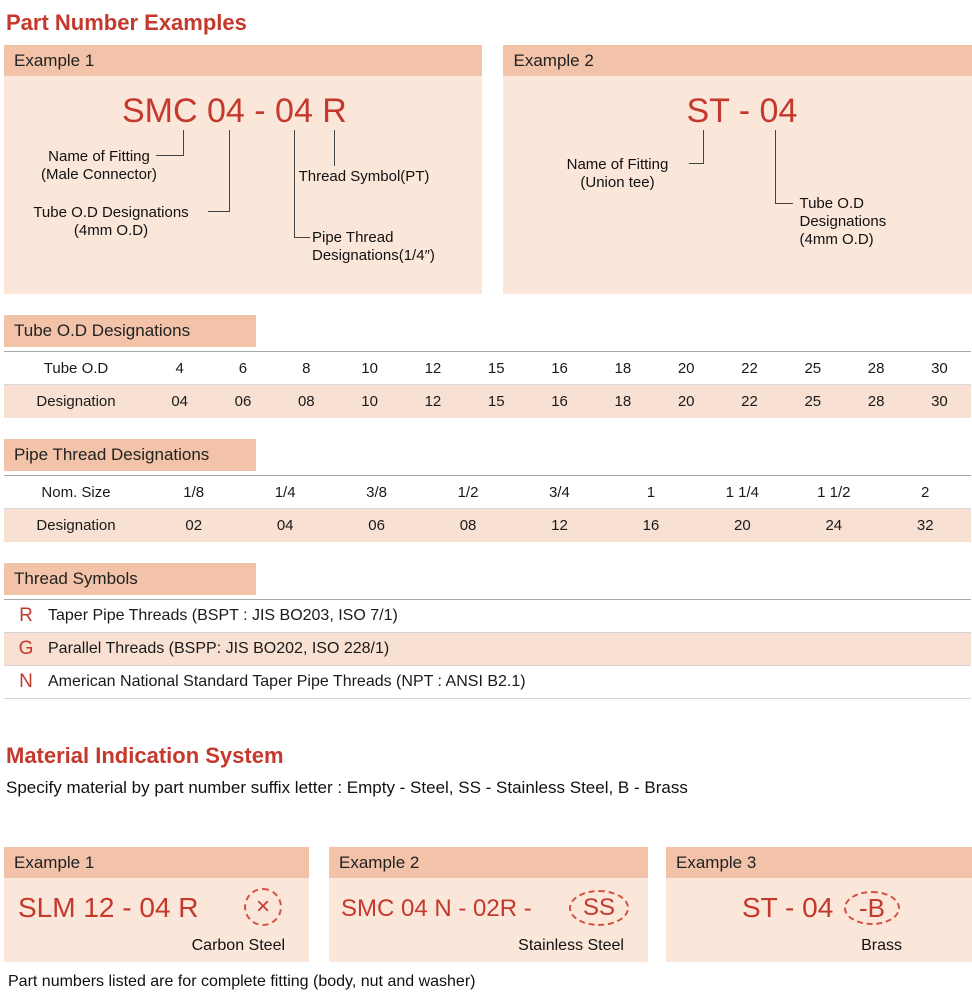 Image resolution: width=972 pixels, height=992 pixels. Describe the element at coordinates (571, 945) in the screenshot. I see `material-name: Stainless Steel` at that location.